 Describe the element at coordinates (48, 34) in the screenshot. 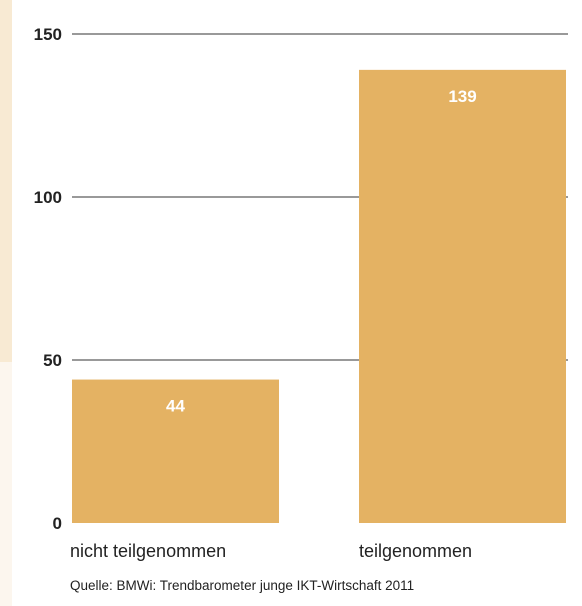

I see `y-tick-label: 150` at that location.